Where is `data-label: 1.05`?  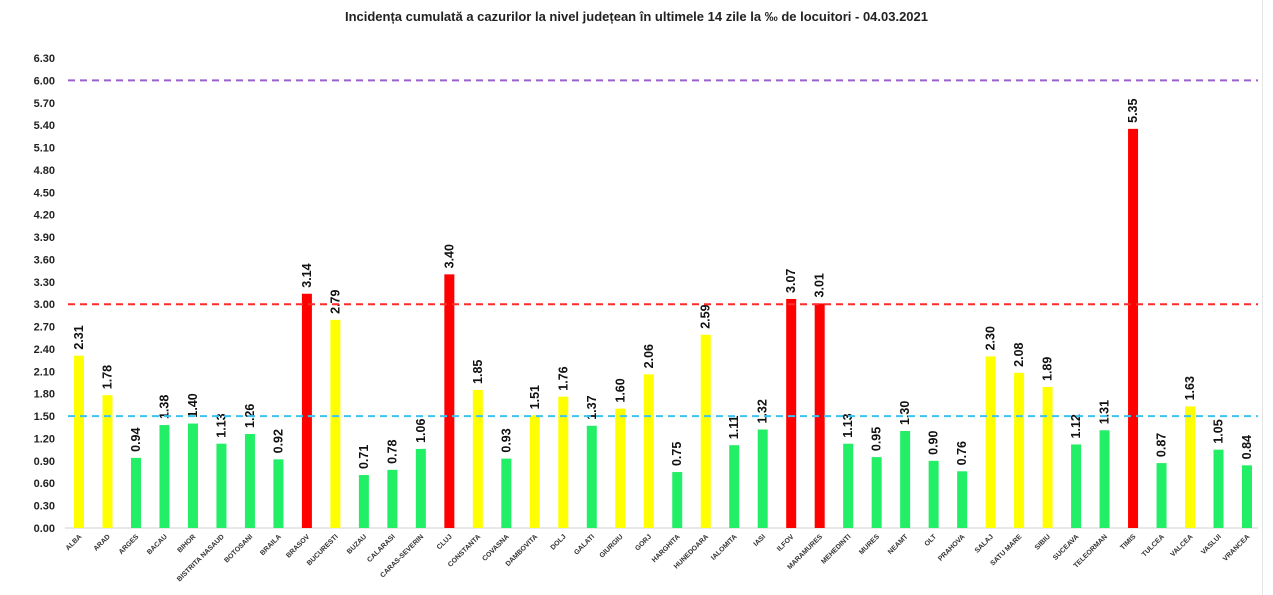 data-label: 1.05 is located at coordinates (1219, 431).